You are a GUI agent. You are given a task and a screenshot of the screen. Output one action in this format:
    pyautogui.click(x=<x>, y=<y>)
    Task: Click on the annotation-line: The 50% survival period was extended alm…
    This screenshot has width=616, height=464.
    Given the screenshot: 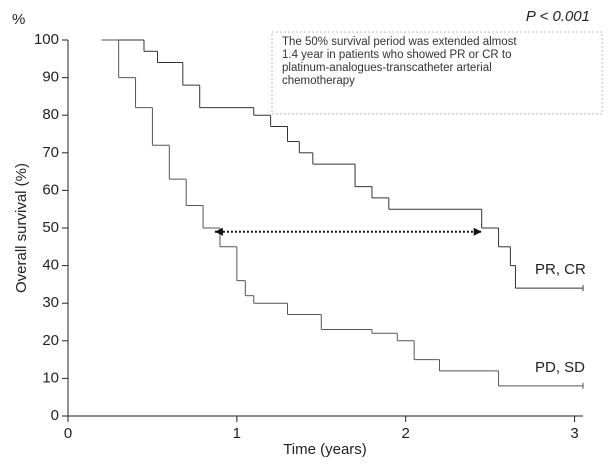 What is the action you would take?
    pyautogui.click(x=399, y=42)
    